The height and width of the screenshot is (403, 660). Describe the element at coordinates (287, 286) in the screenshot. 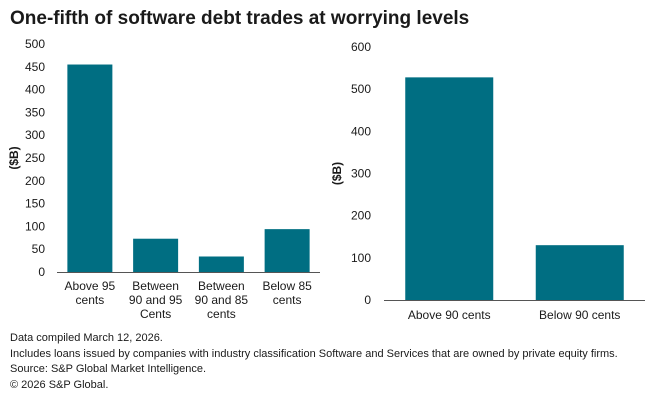

I see `left-category-label-3-line-0: Below 85` at that location.